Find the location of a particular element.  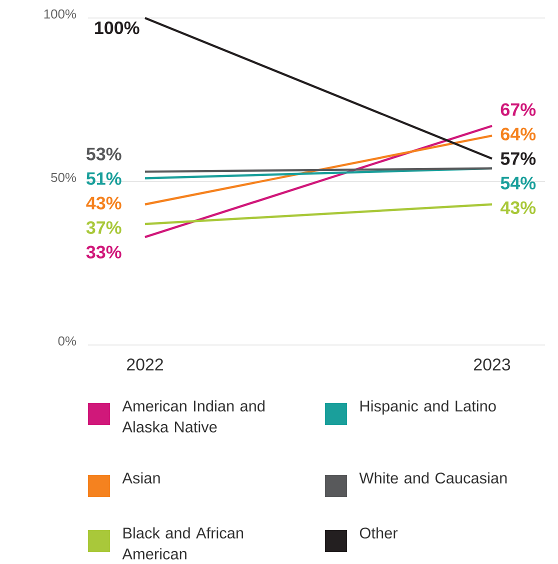

data-label: 51% is located at coordinates (104, 178).